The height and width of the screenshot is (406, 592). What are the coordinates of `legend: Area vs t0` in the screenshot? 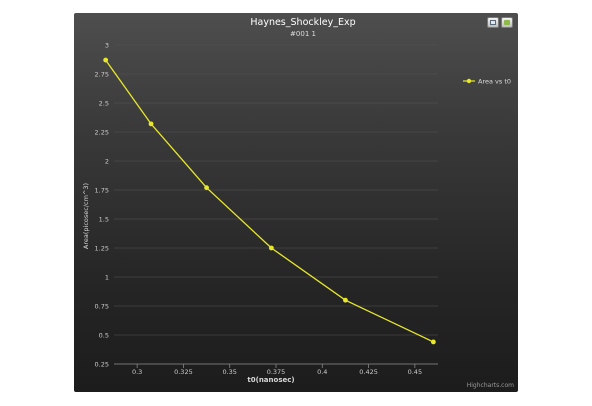 It's located at (487, 82).